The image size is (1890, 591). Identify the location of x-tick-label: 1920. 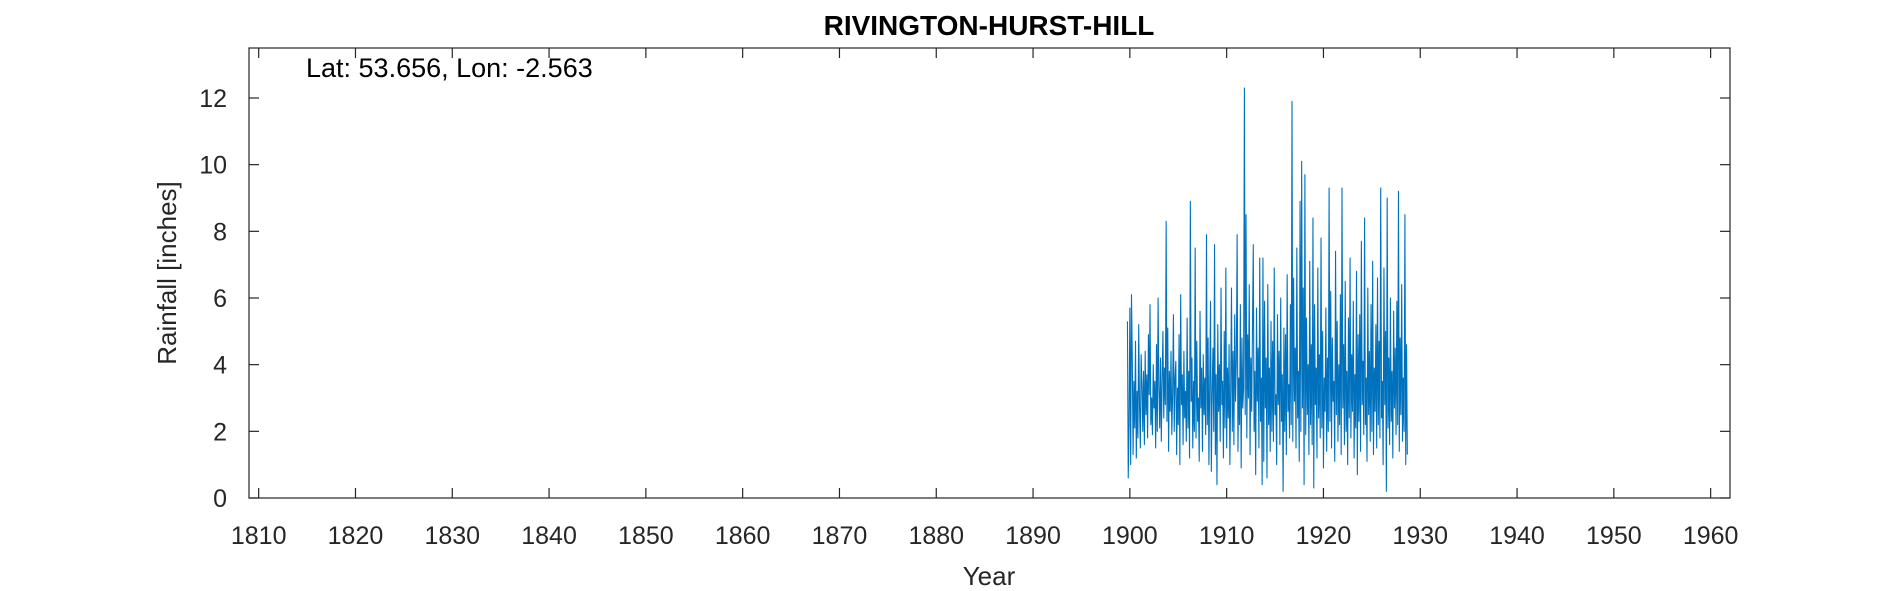
(1324, 536).